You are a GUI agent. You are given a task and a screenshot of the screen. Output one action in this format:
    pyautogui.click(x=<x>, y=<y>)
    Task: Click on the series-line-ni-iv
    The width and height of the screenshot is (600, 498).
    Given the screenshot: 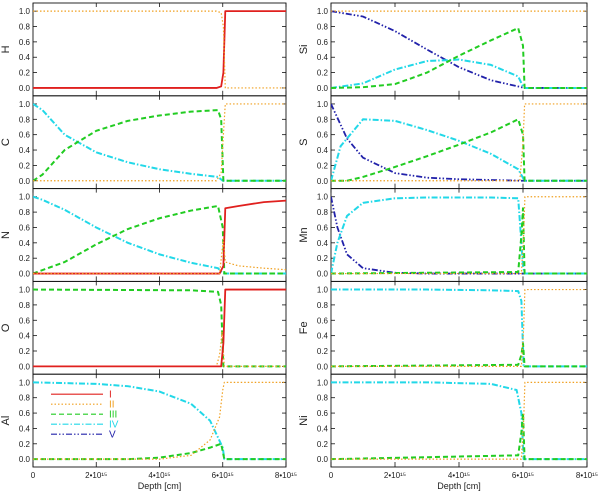 What is the action you would take?
    pyautogui.click(x=459, y=421)
    